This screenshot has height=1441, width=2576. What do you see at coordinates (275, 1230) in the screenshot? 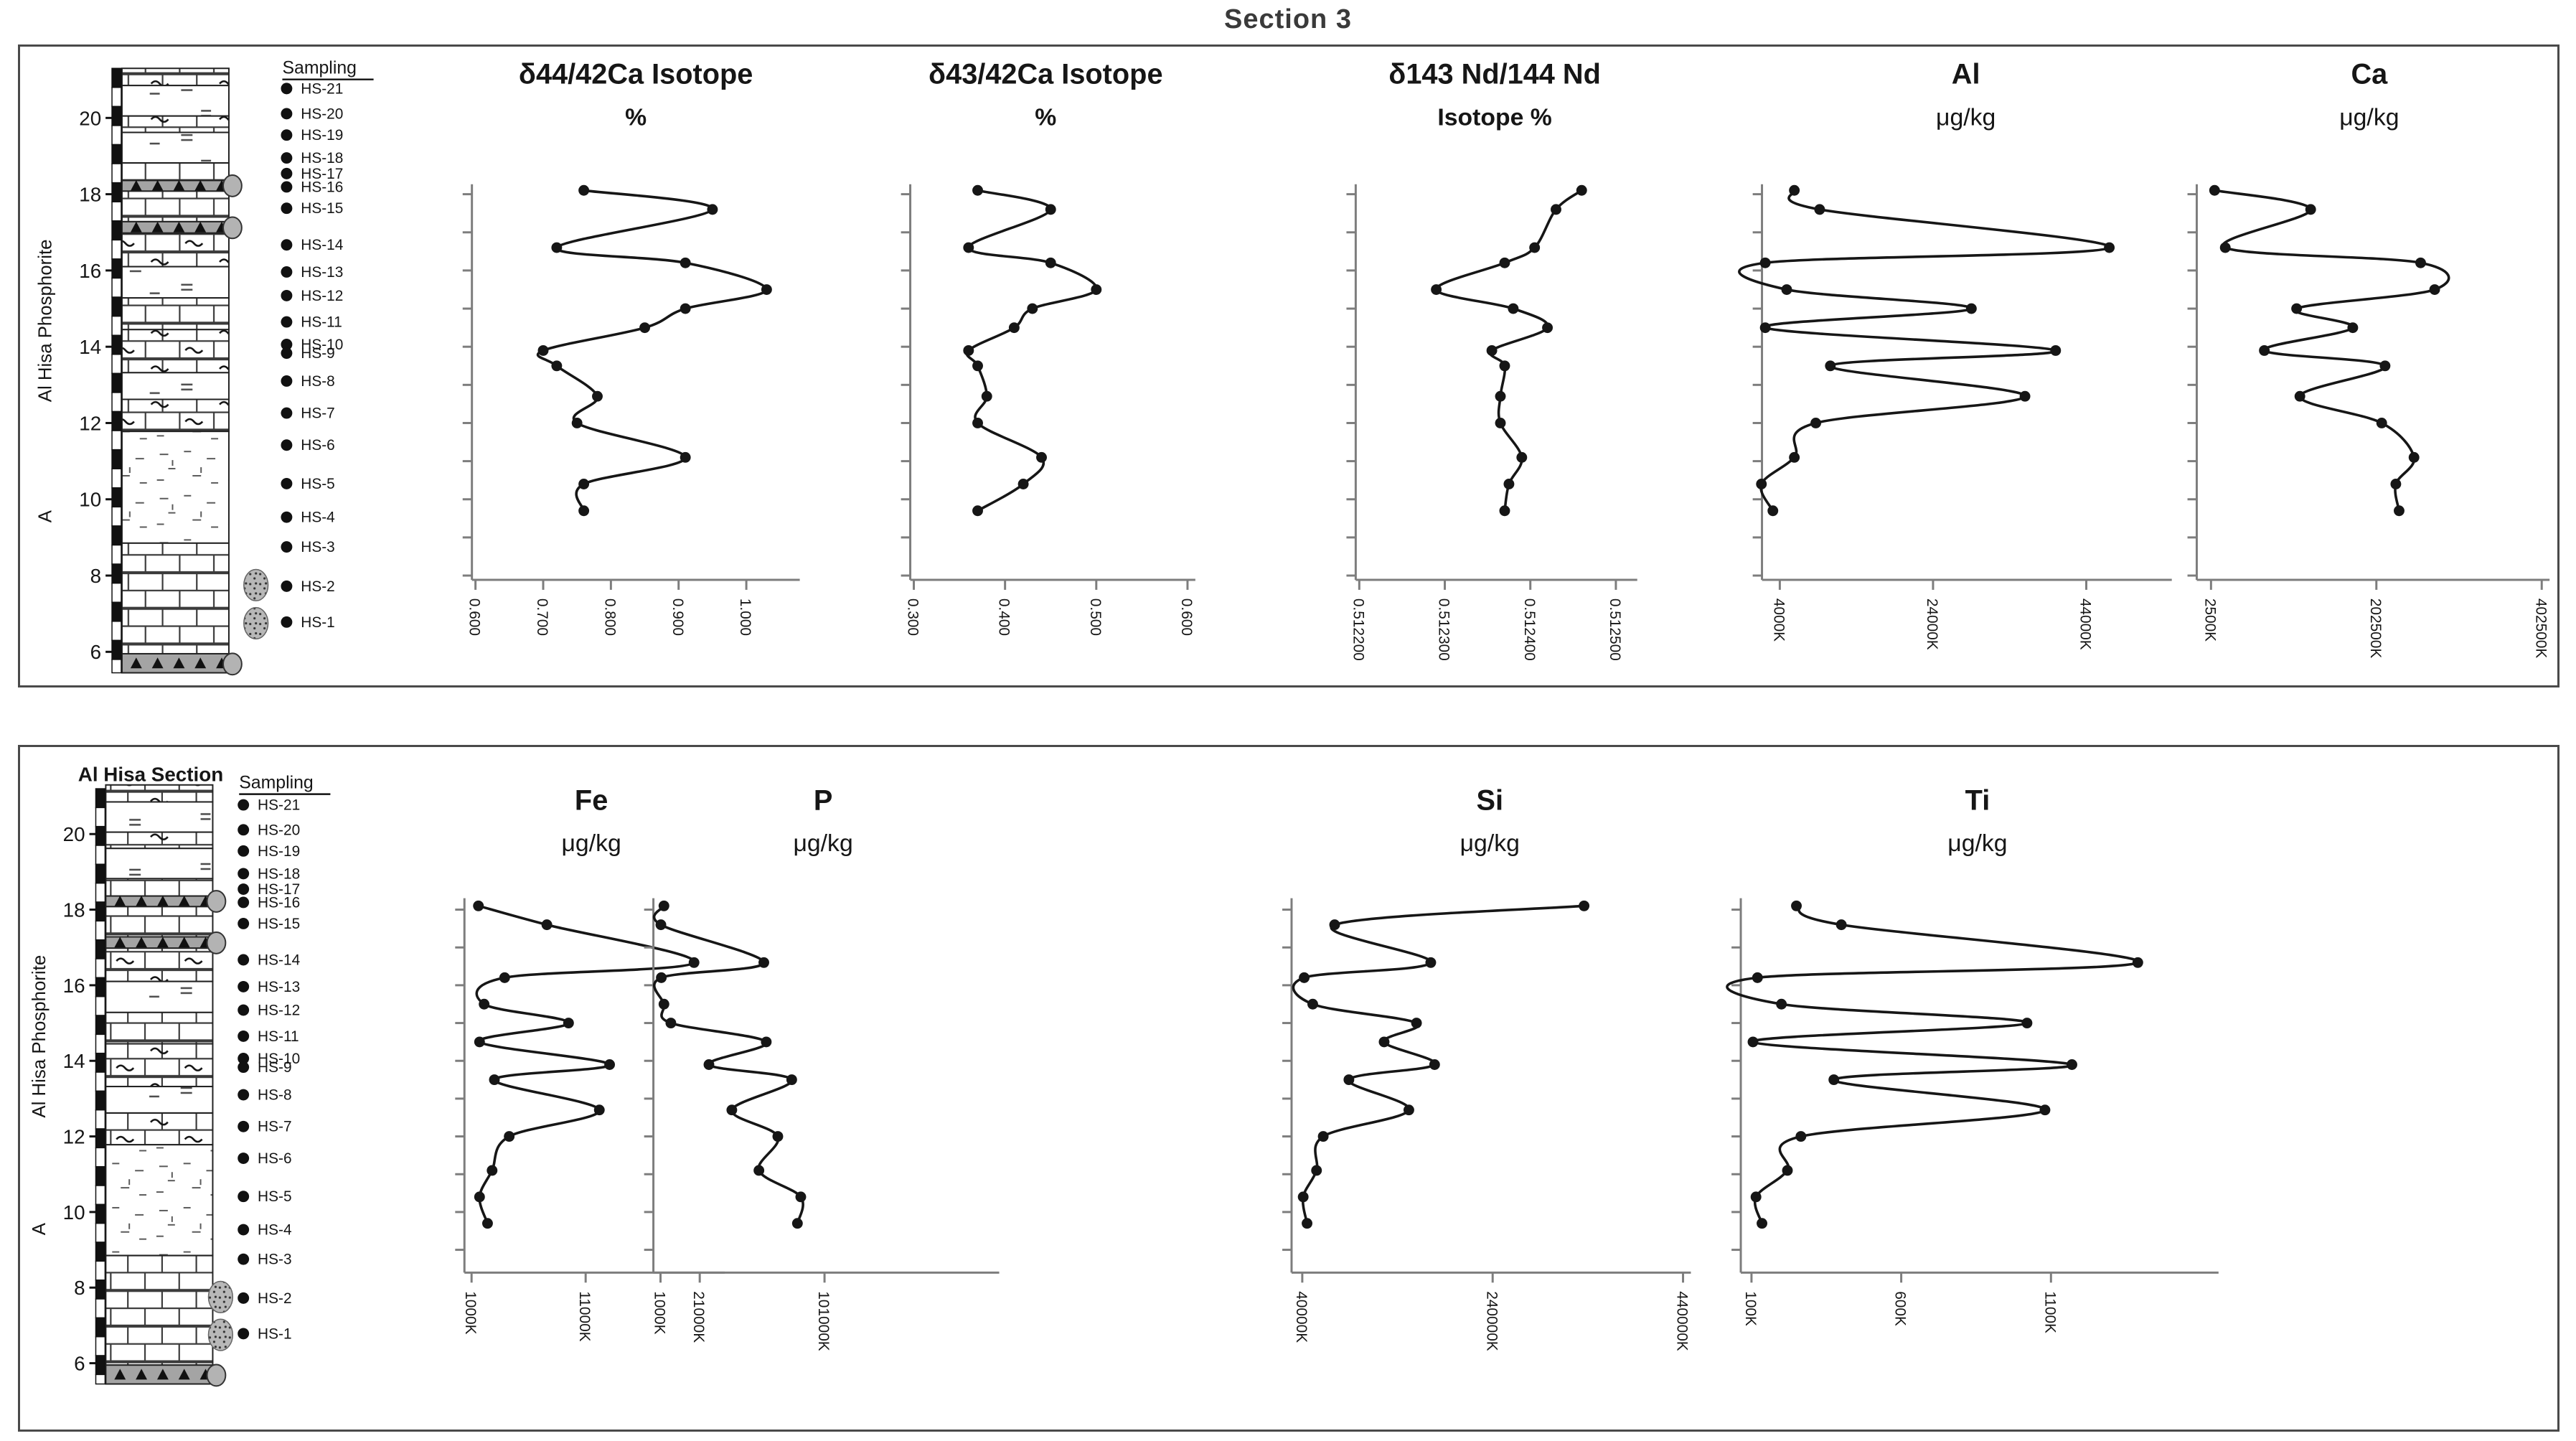
I see `sample-label: HS-4` at bounding box center [275, 1230].